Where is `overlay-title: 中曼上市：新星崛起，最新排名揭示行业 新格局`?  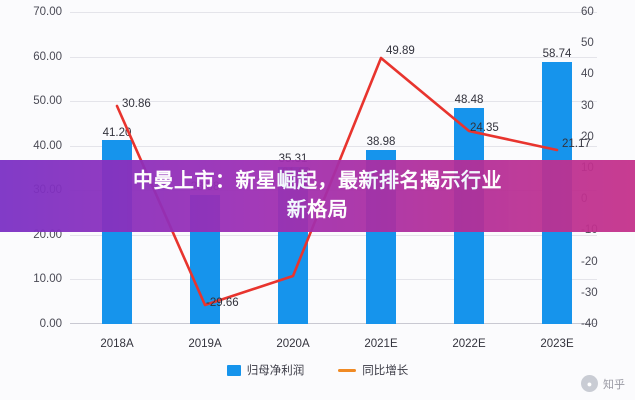
overlay-title: 中曼上市：新星崛起，最新排名揭示行业 新格局 is located at coordinates (317, 196).